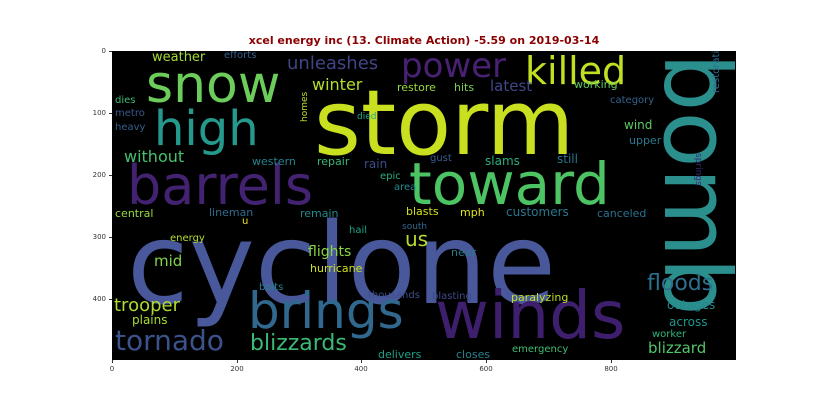  I want to click on word-weather: weather, so click(179, 58).